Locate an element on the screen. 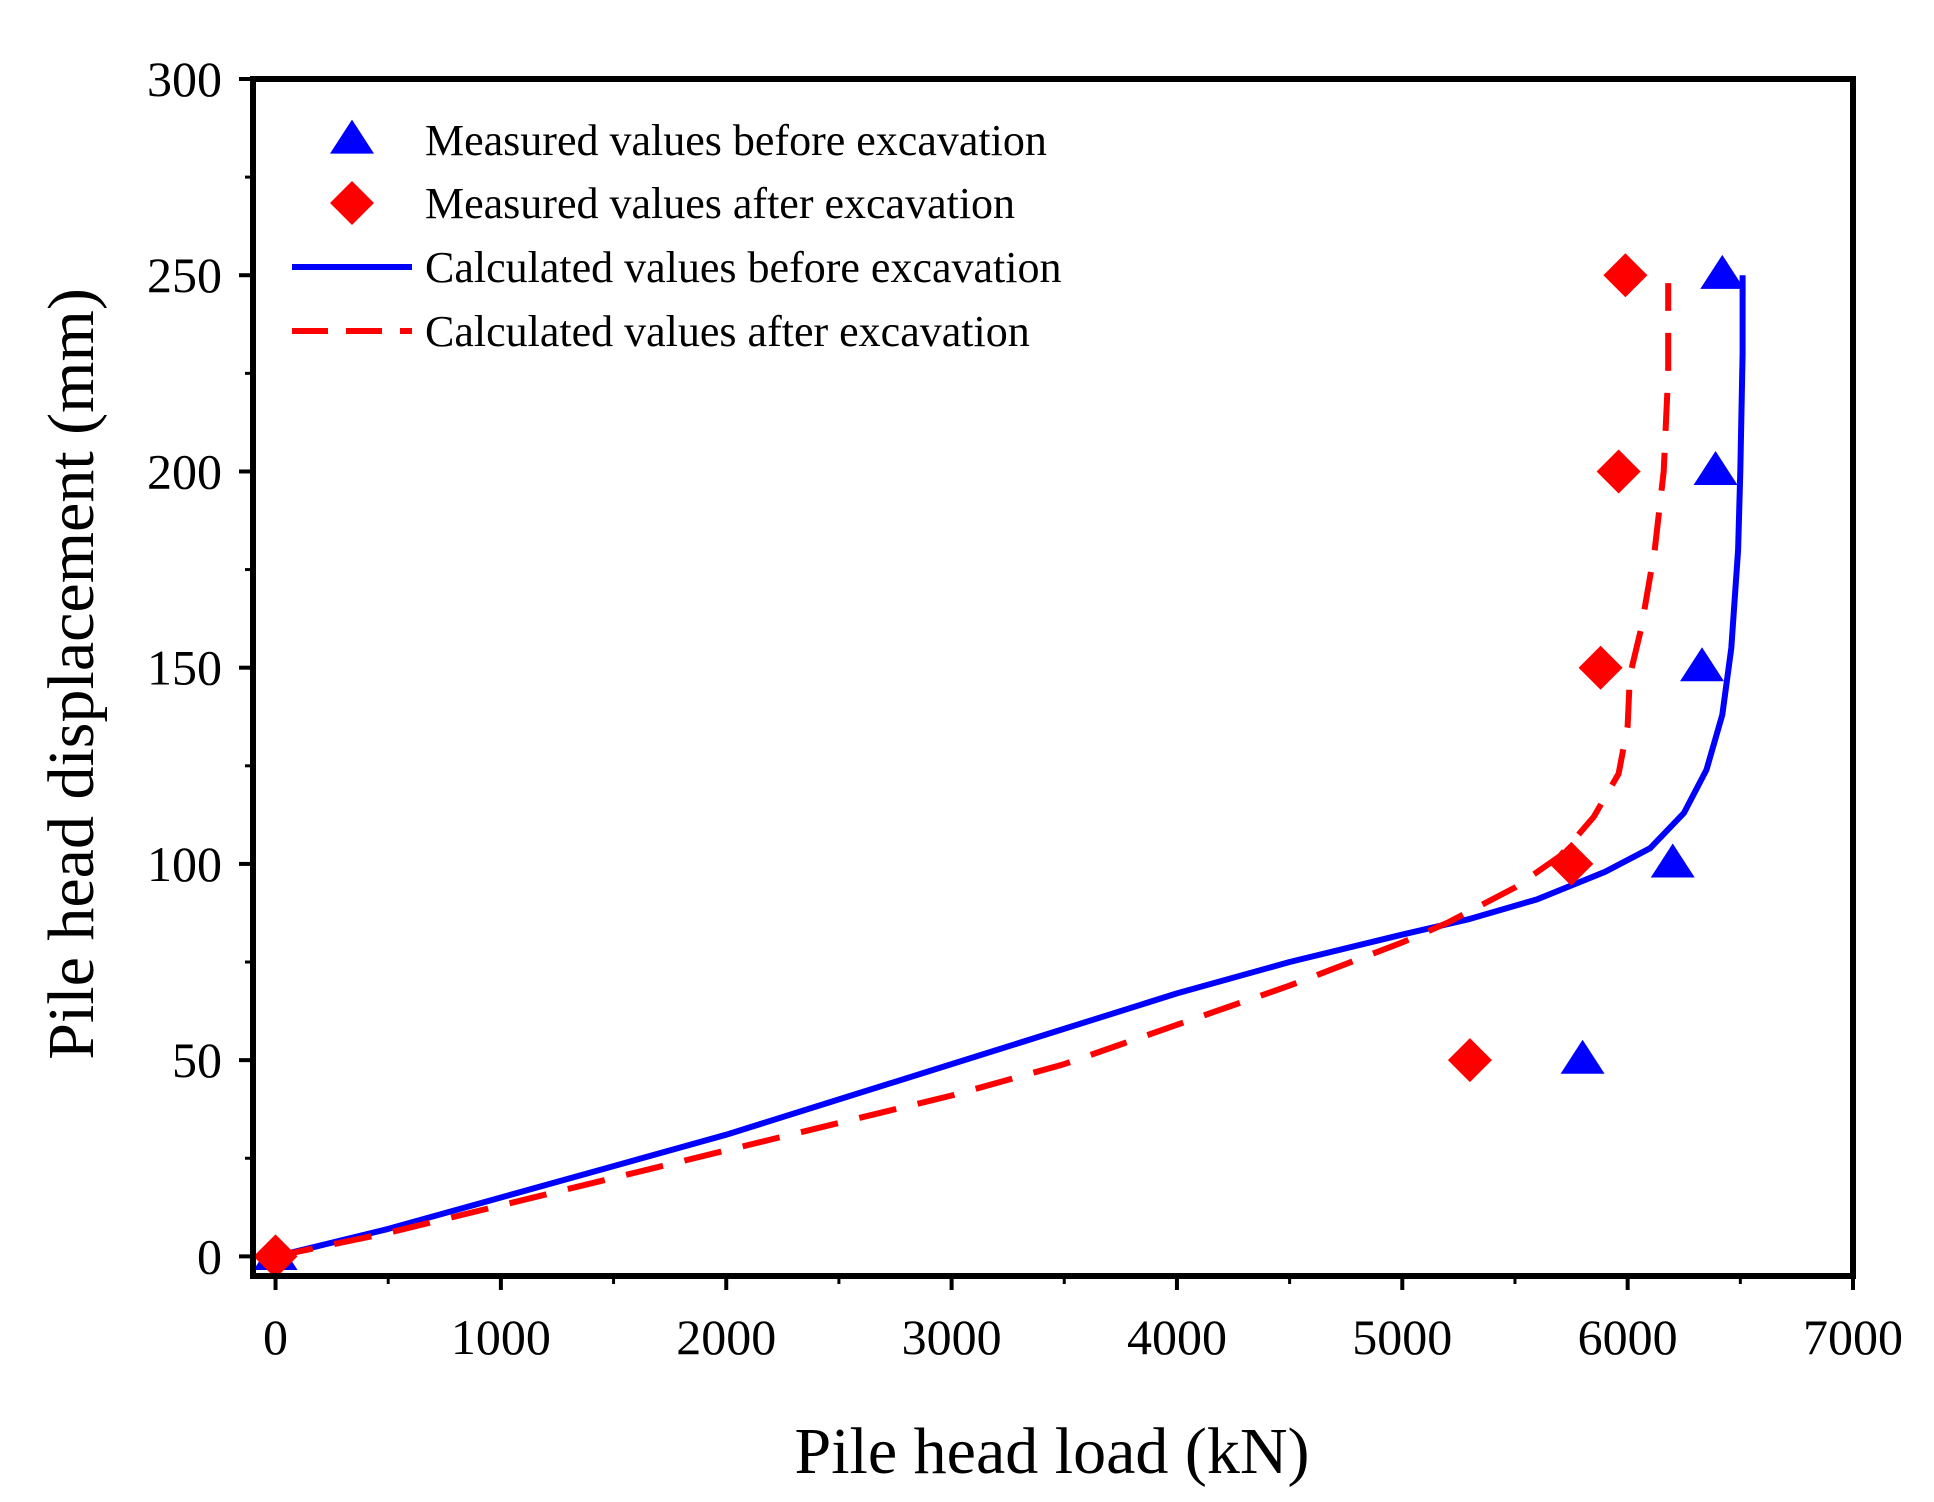 The height and width of the screenshot is (1502, 1934). x-tick-label: 4000 is located at coordinates (1177, 1337).